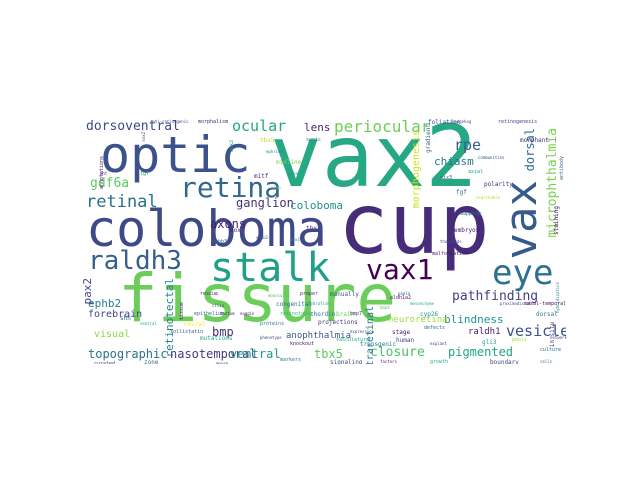 This screenshot has height=480, width=640. What do you see at coordinates (232, 146) in the screenshot?
I see `cloud-word-small: otx2` at bounding box center [232, 146].